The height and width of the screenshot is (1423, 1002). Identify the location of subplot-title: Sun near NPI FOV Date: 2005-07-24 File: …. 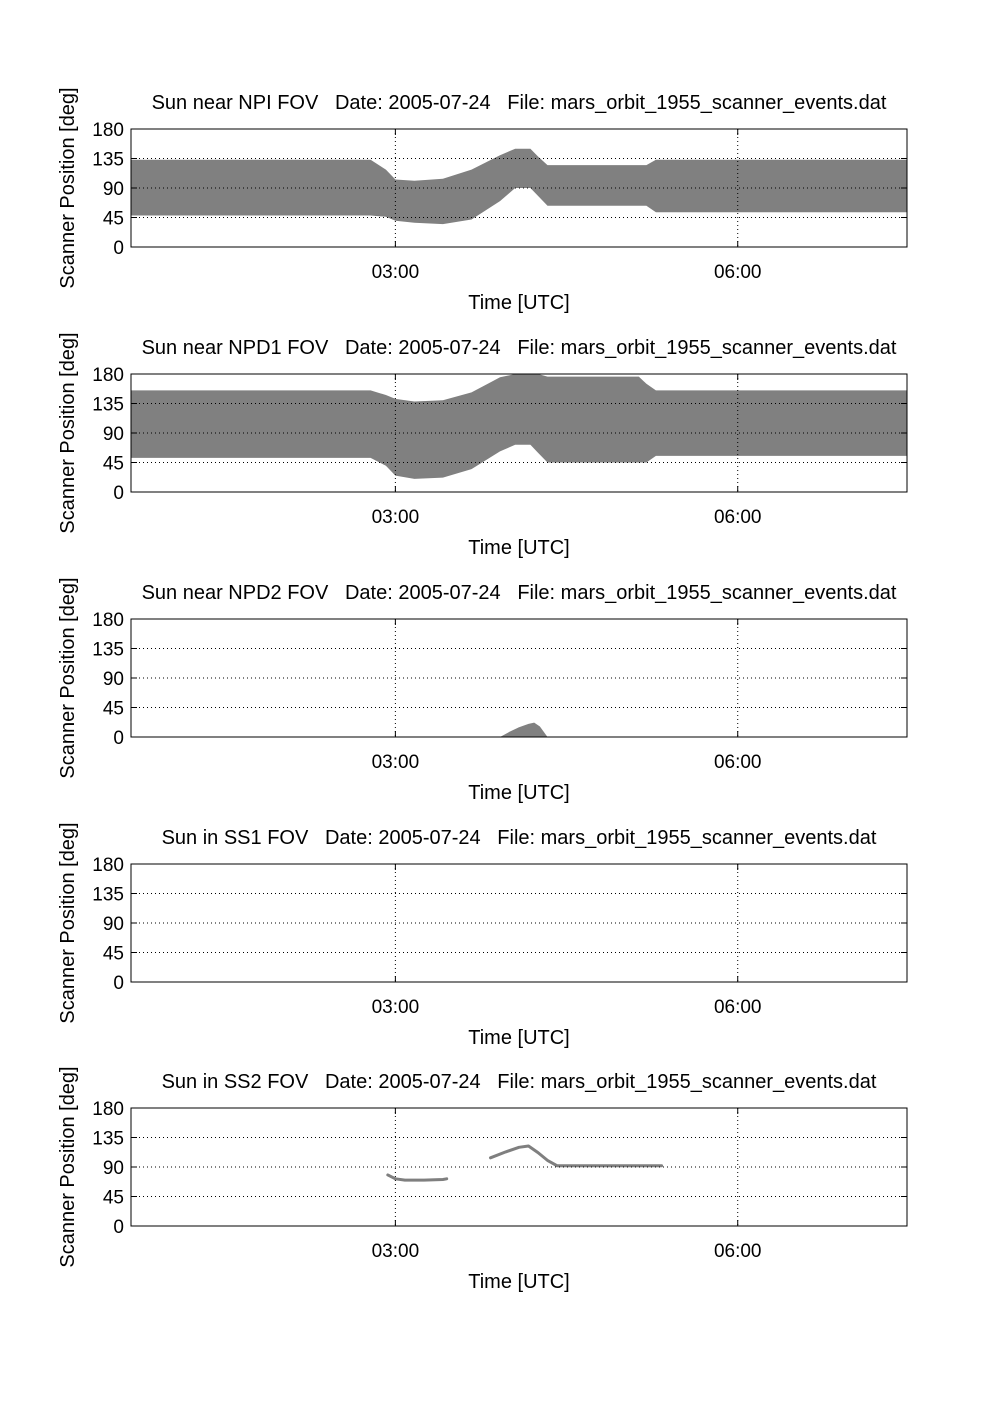
(519, 103).